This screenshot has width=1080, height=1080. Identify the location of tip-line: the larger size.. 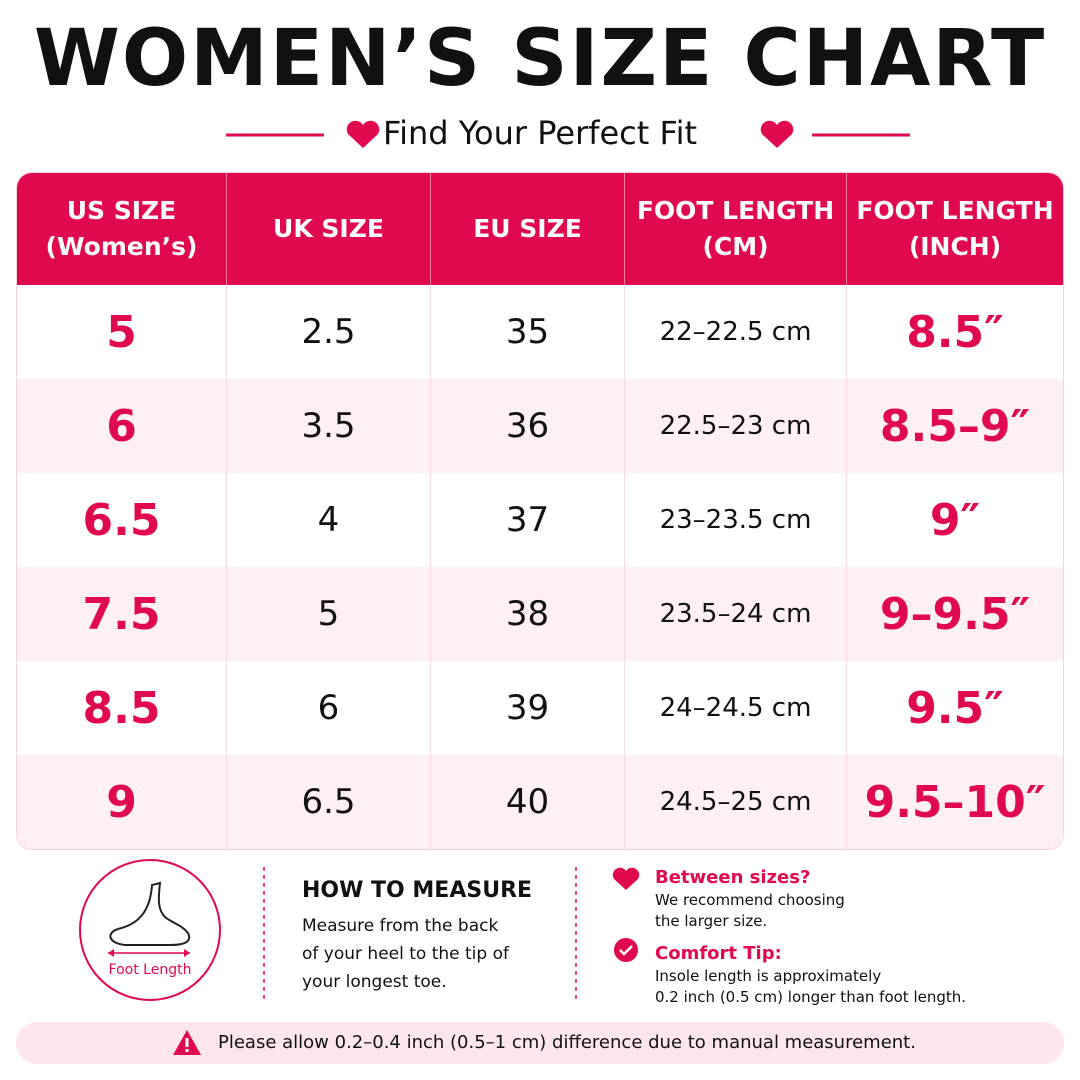
(711, 921).